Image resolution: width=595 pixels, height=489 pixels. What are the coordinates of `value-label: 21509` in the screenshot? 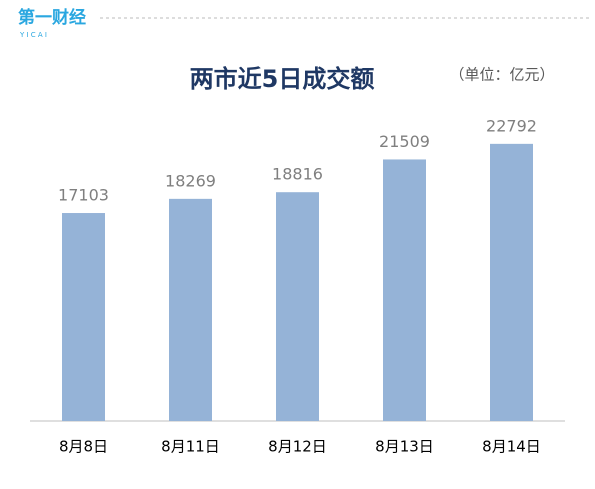 It's located at (404, 141).